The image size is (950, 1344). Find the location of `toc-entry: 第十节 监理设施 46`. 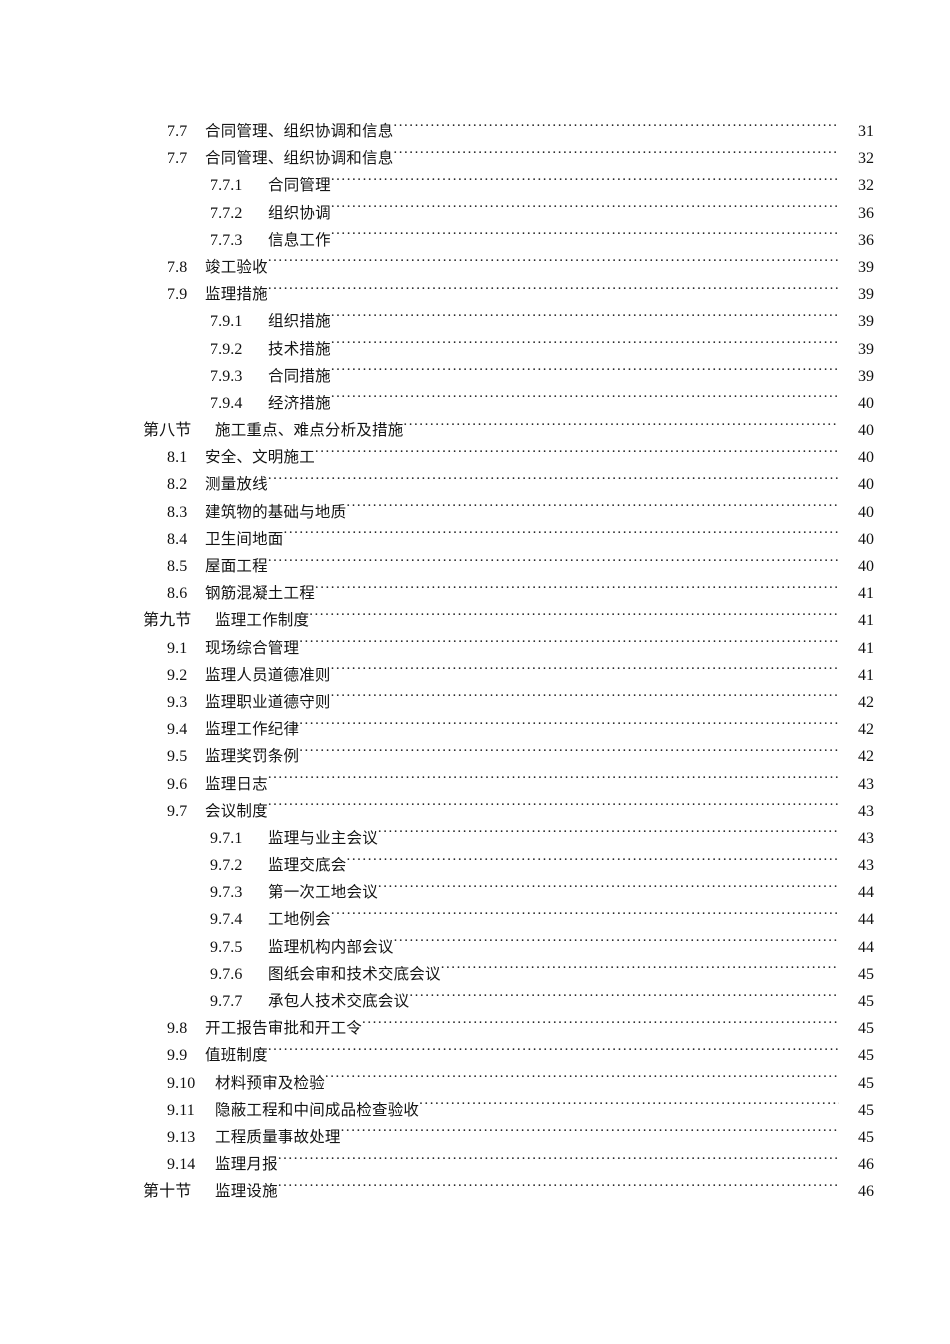

toc-entry: 第十节 监理设施 46 is located at coordinates (475, 1191).